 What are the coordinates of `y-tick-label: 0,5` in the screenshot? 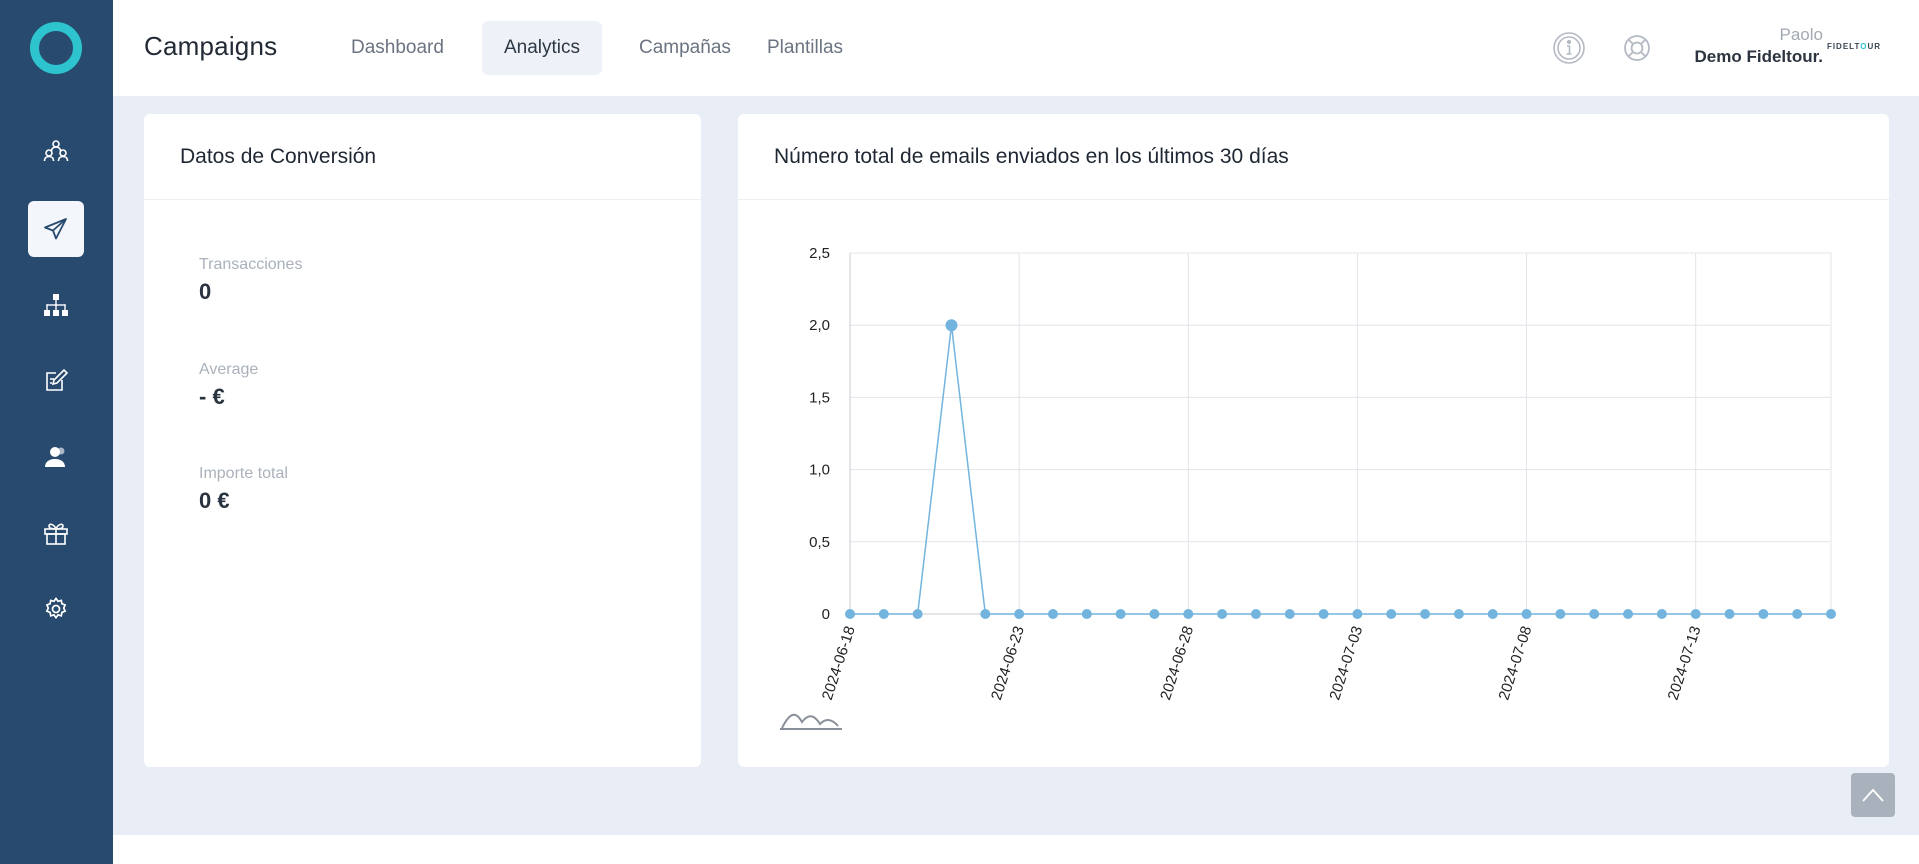 It's located at (819, 542).